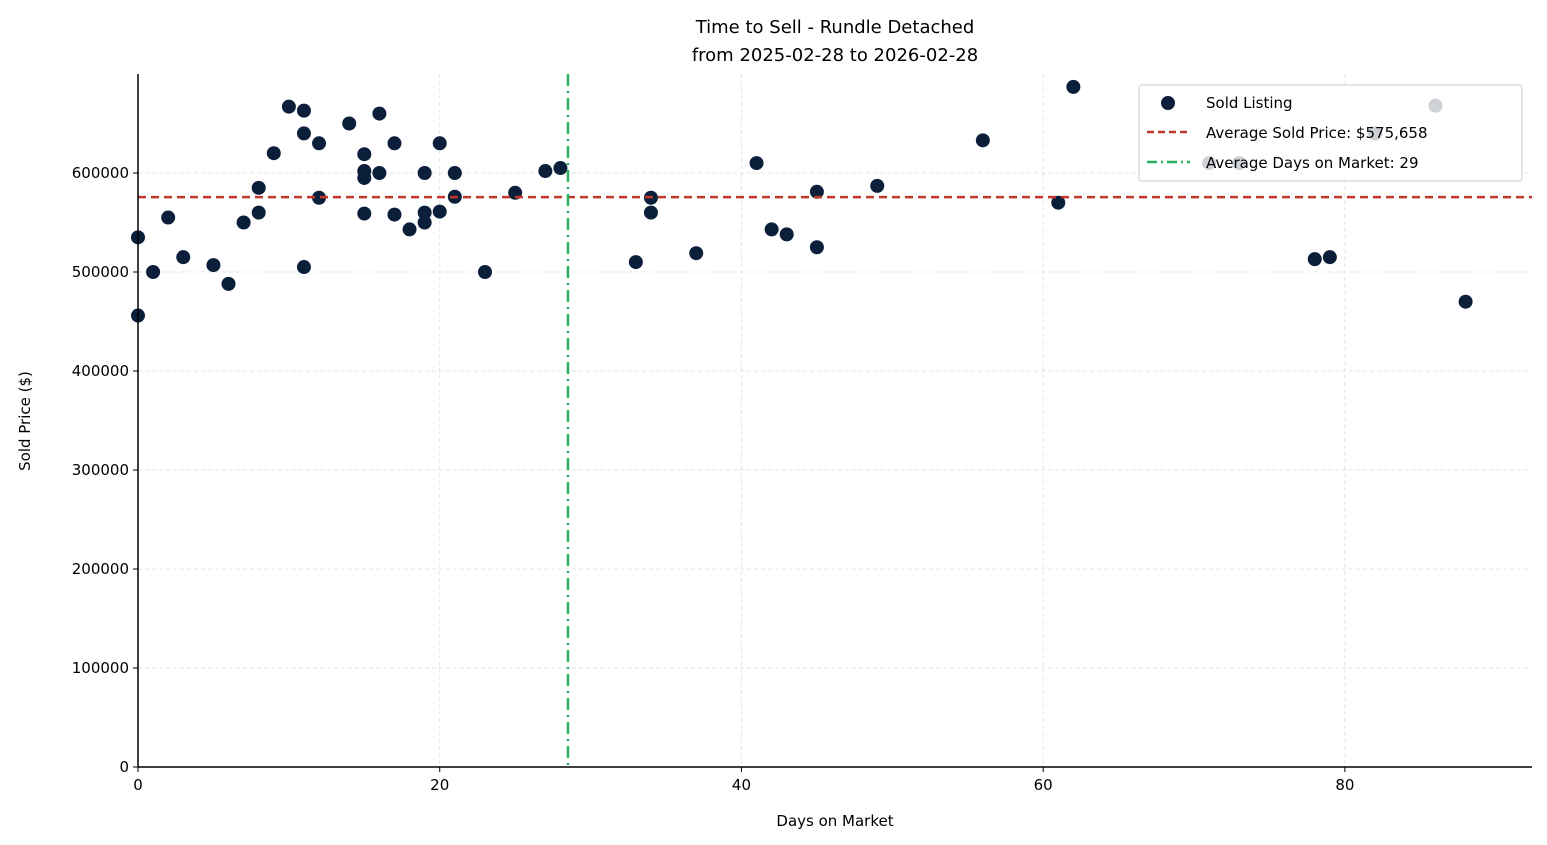  What do you see at coordinates (1249, 103) in the screenshot?
I see `legend-label-points: Sold Listing` at bounding box center [1249, 103].